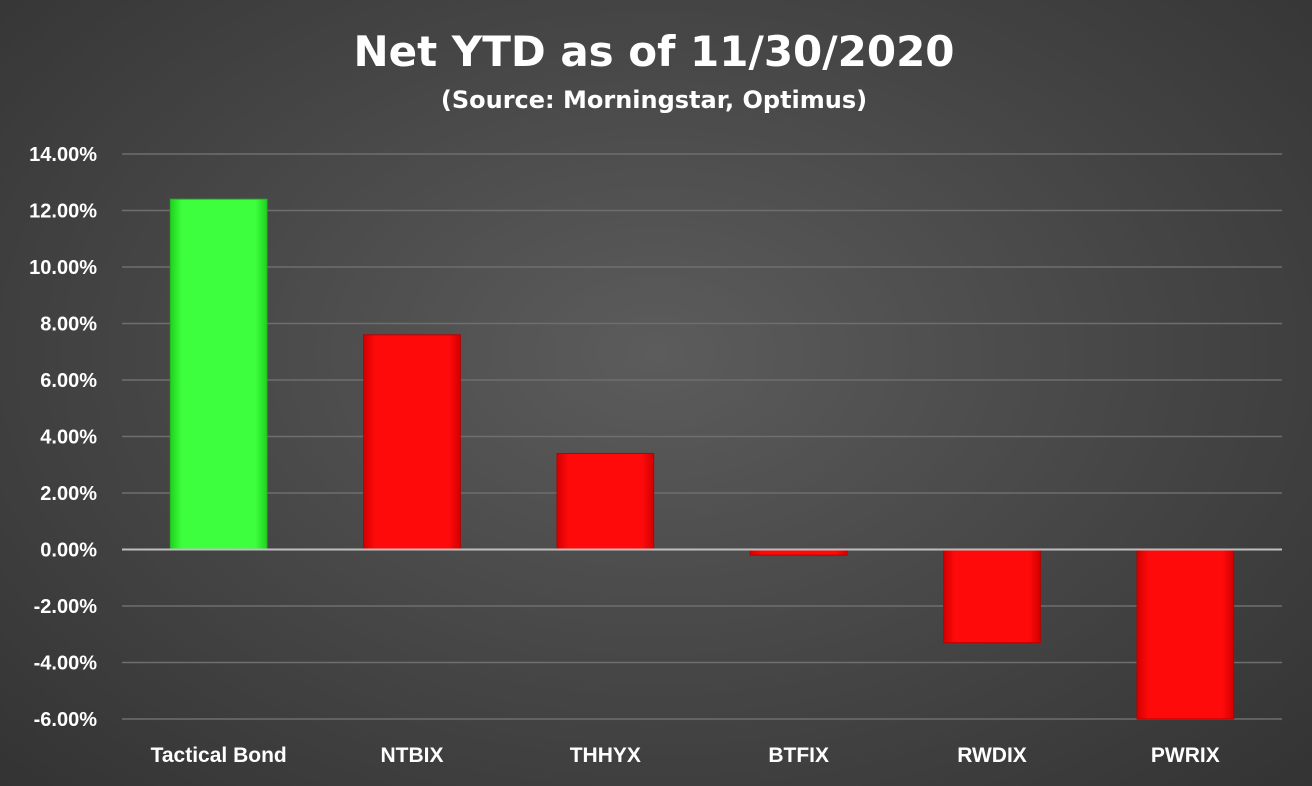 This screenshot has width=1312, height=786. I want to click on bar-pwrix, so click(1185, 634).